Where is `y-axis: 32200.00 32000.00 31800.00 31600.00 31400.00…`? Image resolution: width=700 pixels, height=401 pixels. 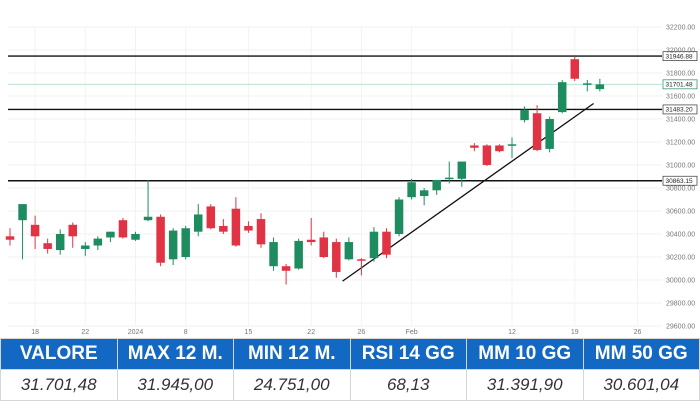
y-axis: 32200.00 32000.00 31800.00 31600.00 31400.00… is located at coordinates (680, 178).